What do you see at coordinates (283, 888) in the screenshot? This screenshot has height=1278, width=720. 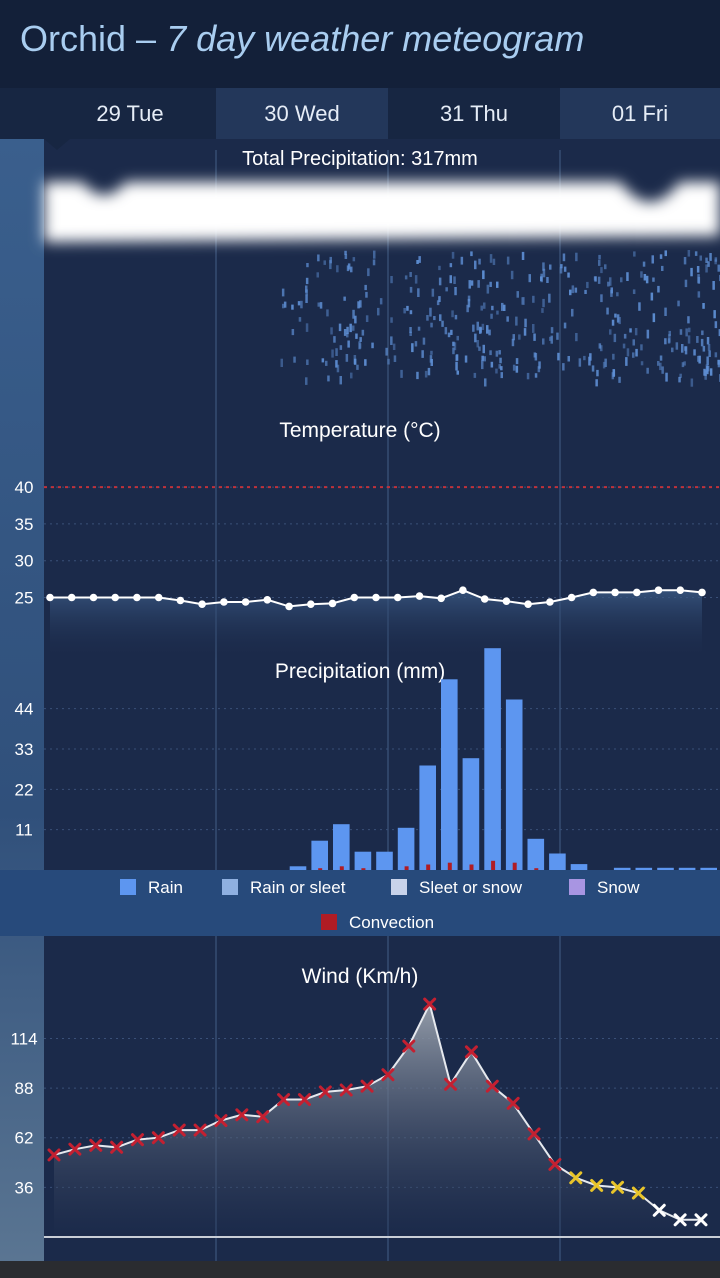 I see `legend-item-rain-or-sleet: Rain or sleet` at bounding box center [283, 888].